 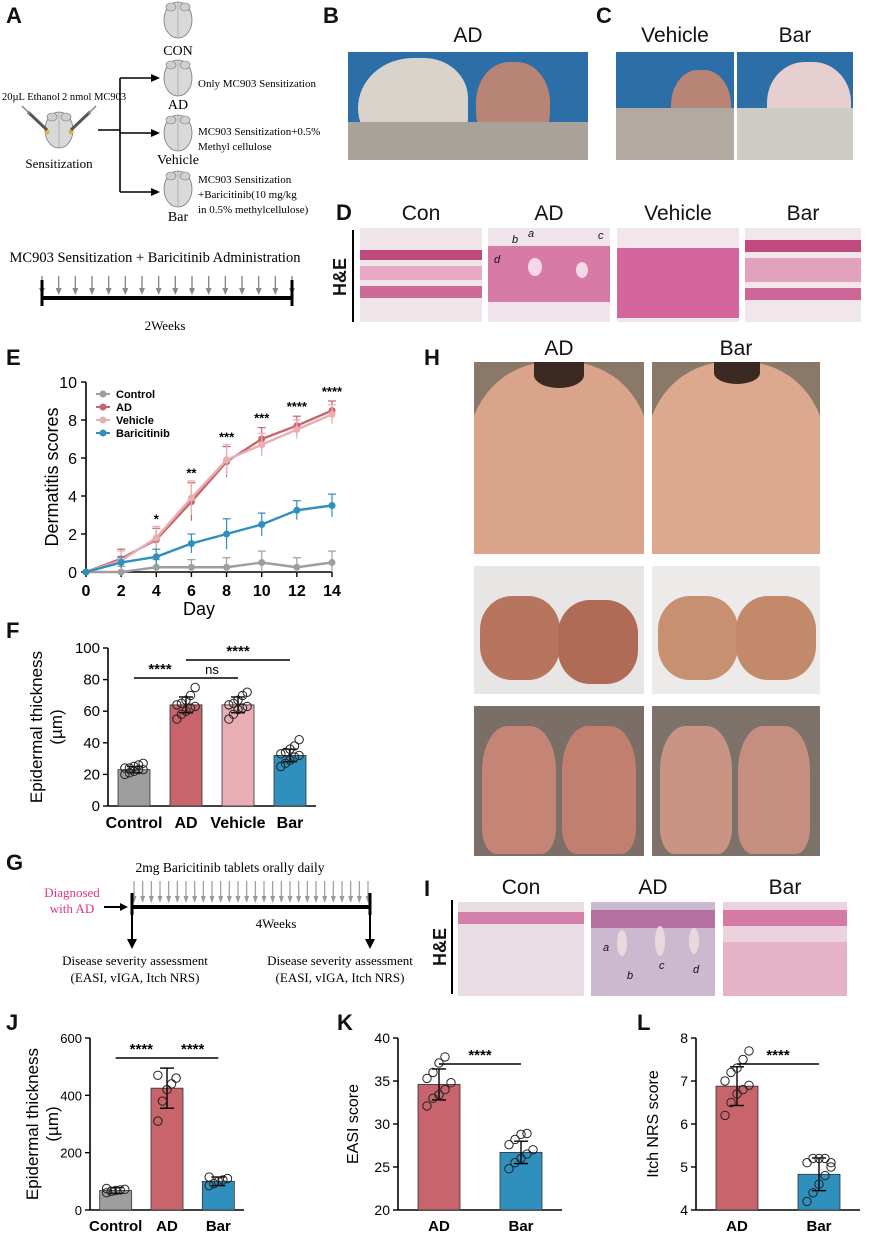 I want to click on panel-label-f: F, so click(x=13, y=630).